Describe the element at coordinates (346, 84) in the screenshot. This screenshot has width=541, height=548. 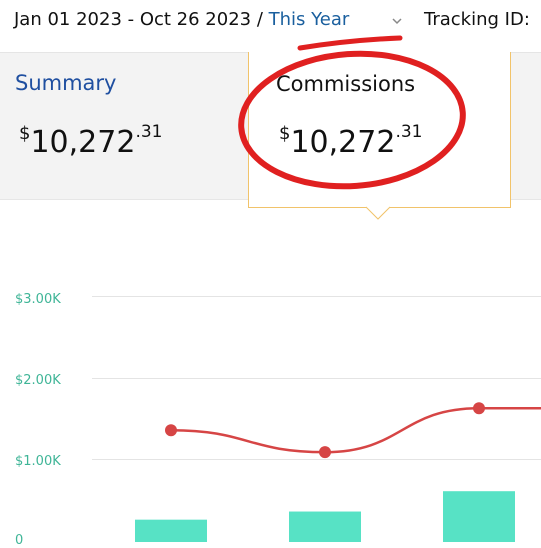
I see `commissions-tab: Commissions` at that location.